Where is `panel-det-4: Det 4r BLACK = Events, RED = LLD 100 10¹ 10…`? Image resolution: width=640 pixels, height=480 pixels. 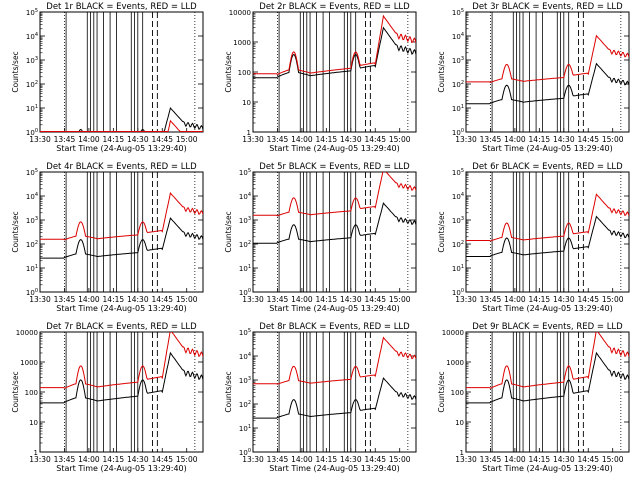 panel-det-4: Det 4r BLACK = Events, RED = LLD 100 10¹ 10… is located at coordinates (107, 237).